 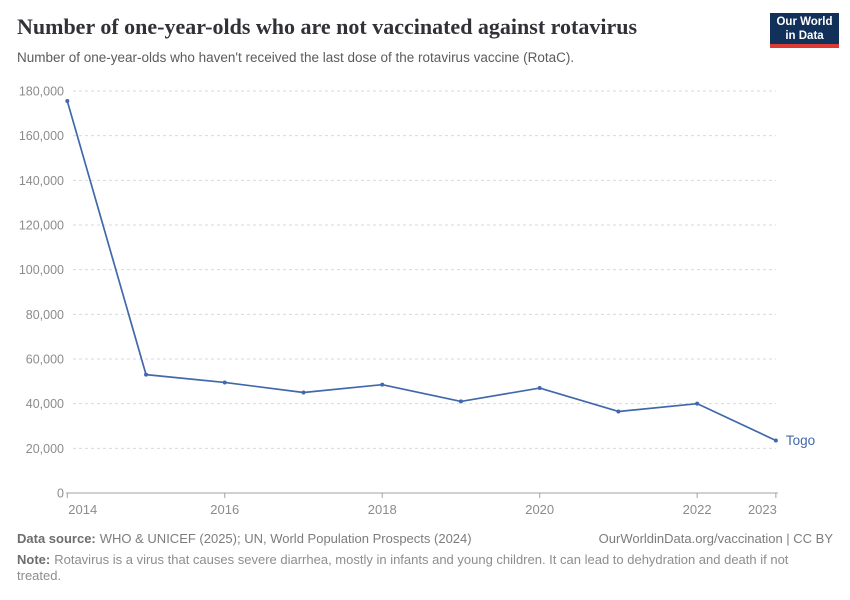 I want to click on y-axis-tick-label: 160,000, so click(x=41, y=136).